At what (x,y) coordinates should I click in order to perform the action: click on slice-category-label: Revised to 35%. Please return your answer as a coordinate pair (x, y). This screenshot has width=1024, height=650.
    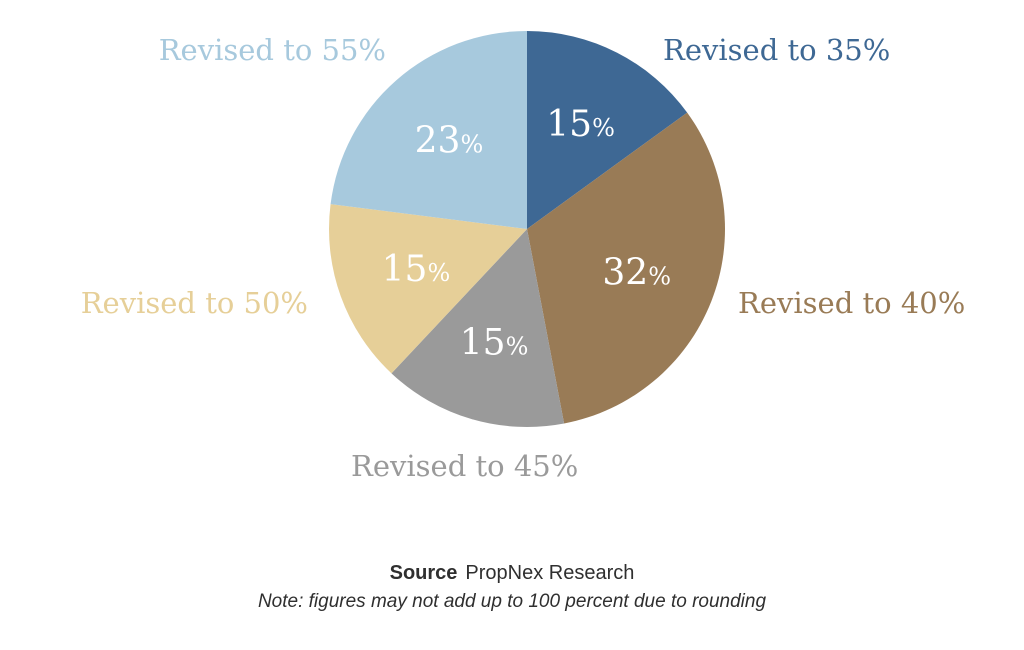
    Looking at the image, I should click on (776, 50).